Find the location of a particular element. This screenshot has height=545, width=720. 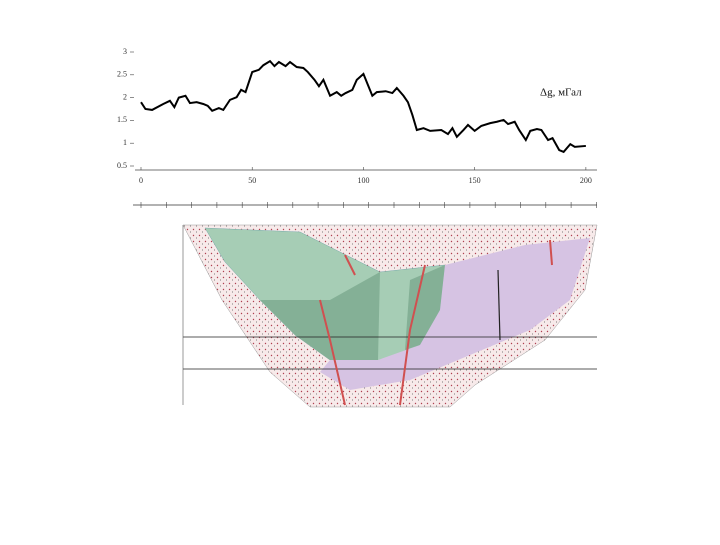

green-dark is located at coordinates (320, 316).